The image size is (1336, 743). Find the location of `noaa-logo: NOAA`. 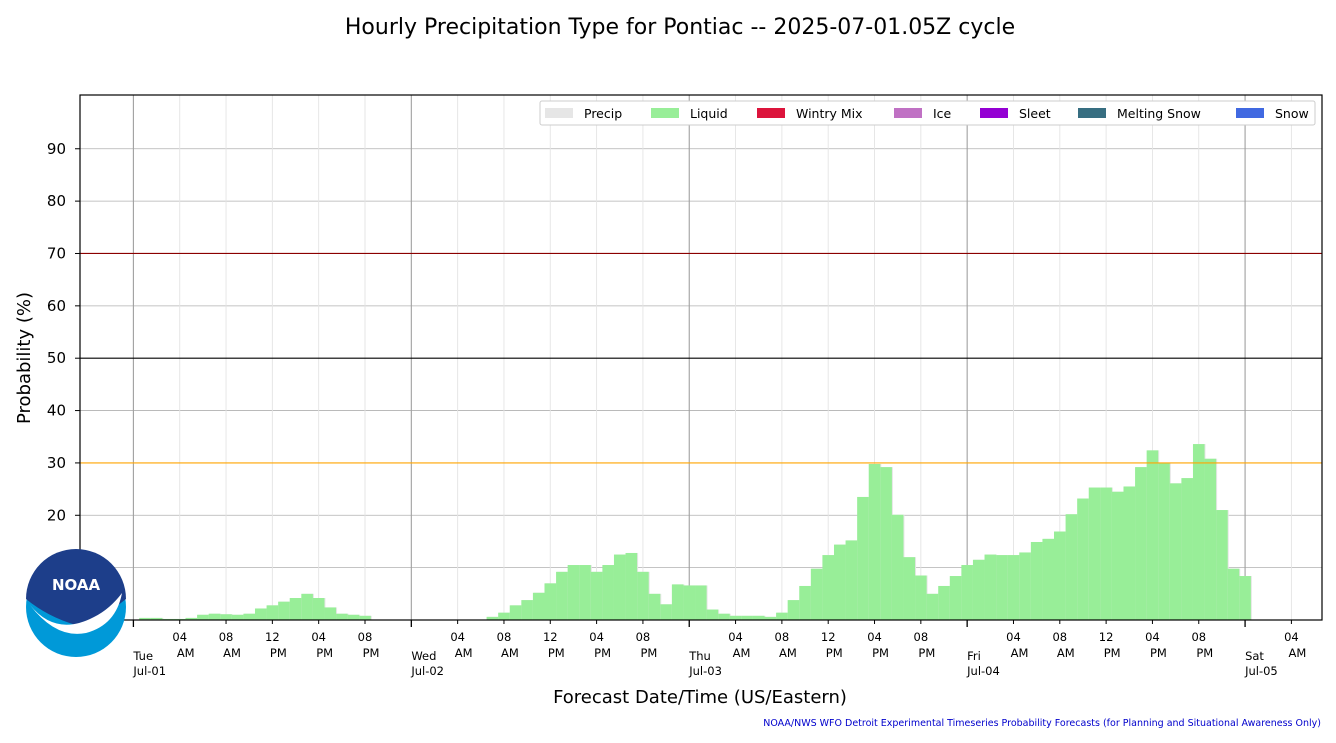

noaa-logo: NOAA is located at coordinates (76, 603).